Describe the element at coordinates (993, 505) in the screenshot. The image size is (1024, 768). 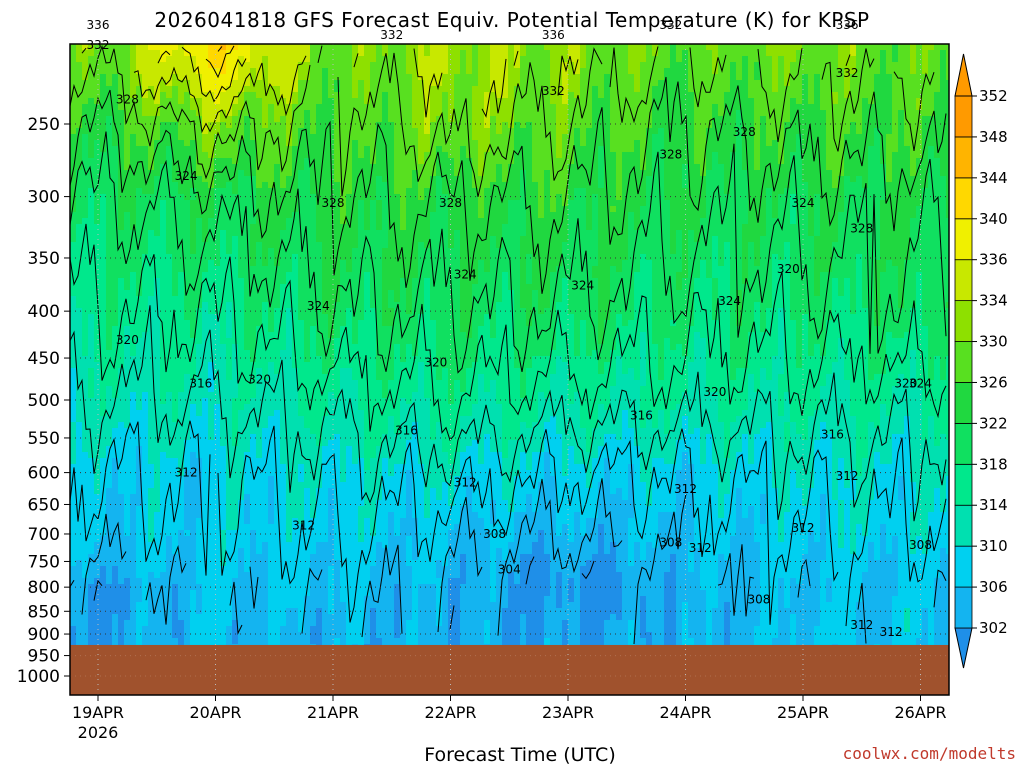
I see `colorbar-tick-label: 314` at that location.